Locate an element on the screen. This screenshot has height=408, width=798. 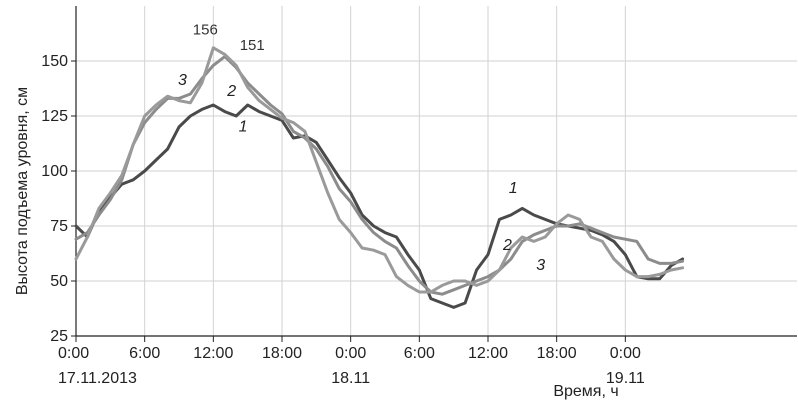
y-tick-label: 50 is located at coordinates (59, 281).